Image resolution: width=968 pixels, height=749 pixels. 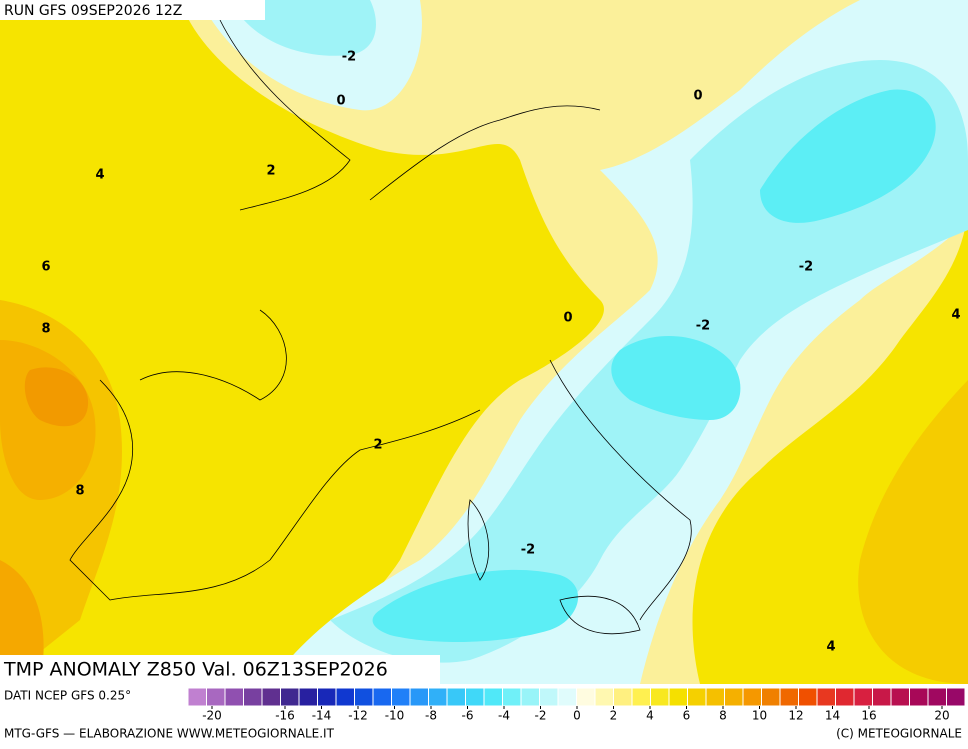 I want to click on header-box, so click(x=132, y=10).